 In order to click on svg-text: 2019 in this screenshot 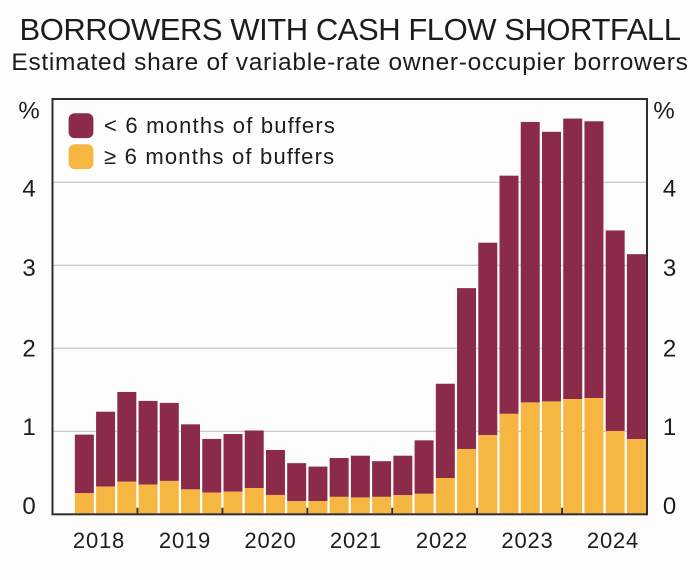, I will do `click(185, 540)`.